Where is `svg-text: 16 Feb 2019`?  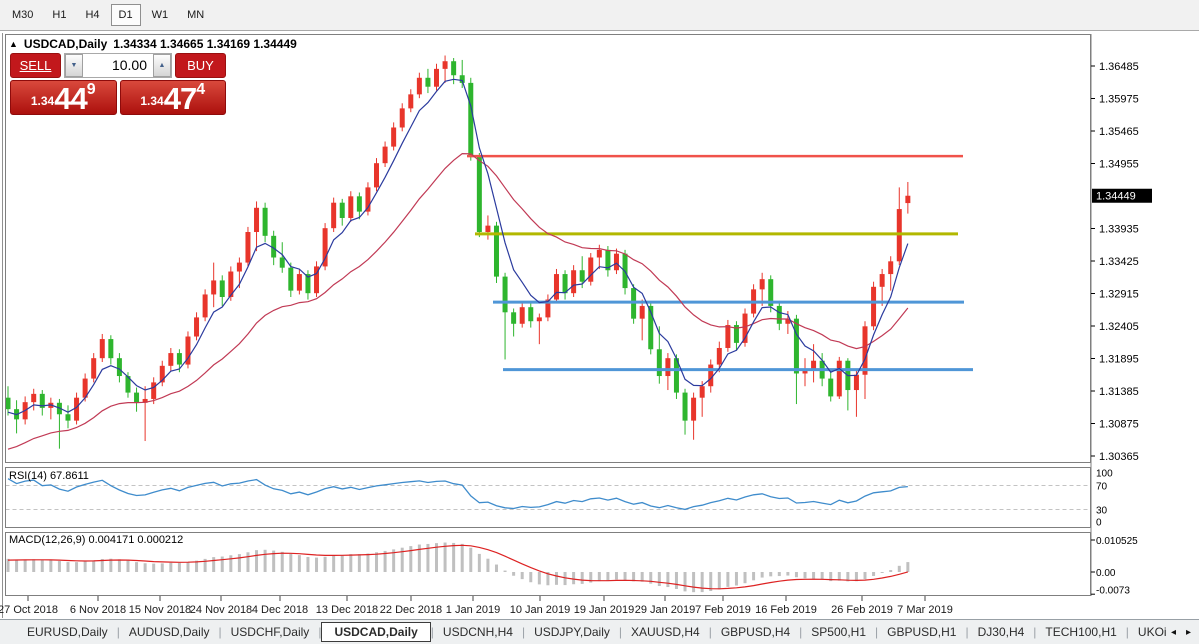
svg-text: 16 Feb 2019 is located at coordinates (786, 610).